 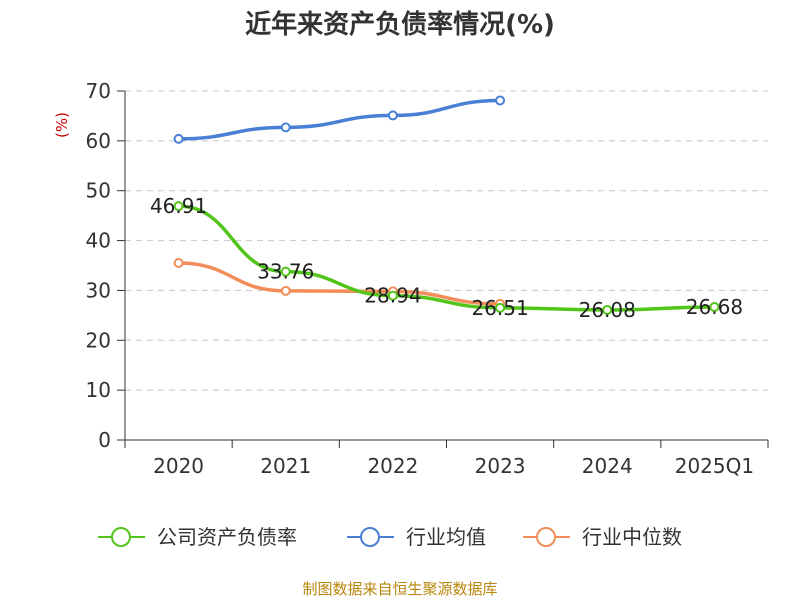 I want to click on y-tick-label: 70, so click(x=98, y=91).